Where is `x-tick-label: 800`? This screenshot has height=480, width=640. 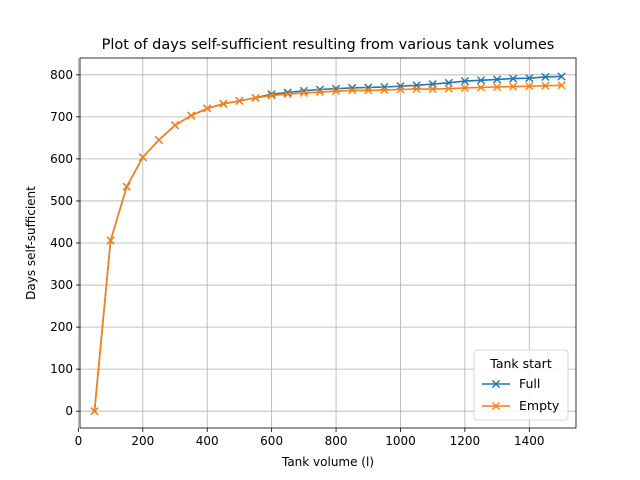
x-tick-label: 800 is located at coordinates (336, 441).